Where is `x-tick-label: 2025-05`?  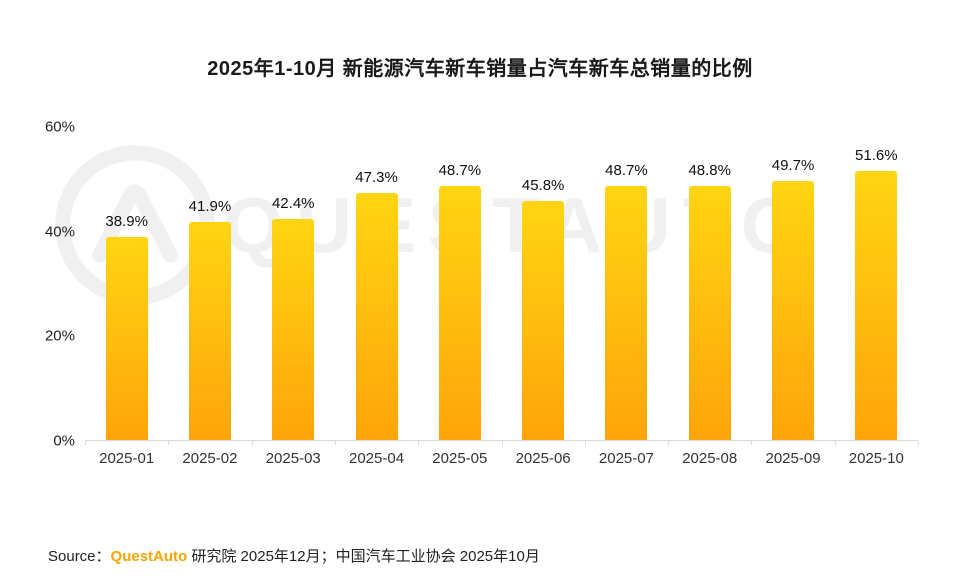
x-tick-label: 2025-05 is located at coordinates (460, 458).